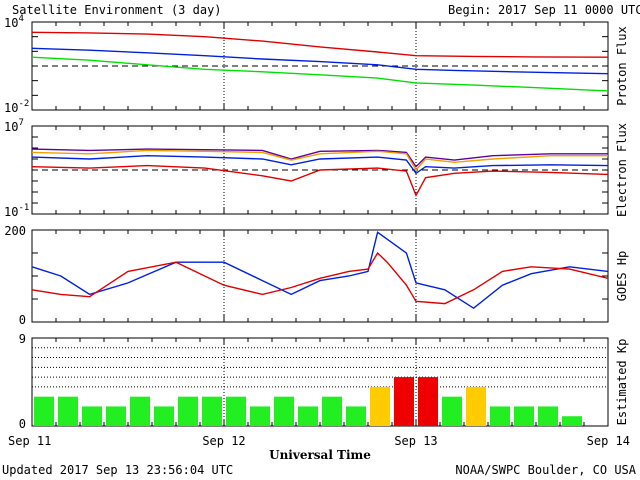 This screenshot has height=480, width=640. What do you see at coordinates (14, 22) in the screenshot?
I see `y-tick-label-top: 10⁴` at bounding box center [14, 22].